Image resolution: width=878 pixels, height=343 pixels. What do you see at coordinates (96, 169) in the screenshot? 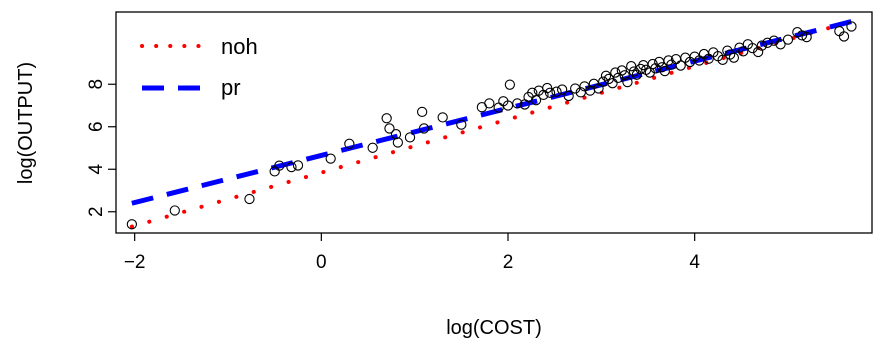
I see `y-tick-label: 4` at bounding box center [96, 169].